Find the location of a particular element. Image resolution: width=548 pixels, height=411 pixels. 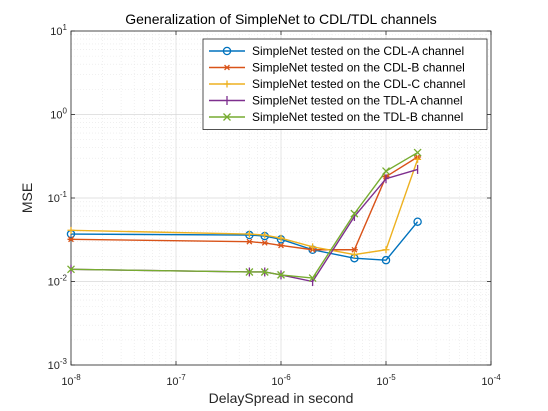

x-tick-label: 10⁻⁴ is located at coordinates (491, 380).